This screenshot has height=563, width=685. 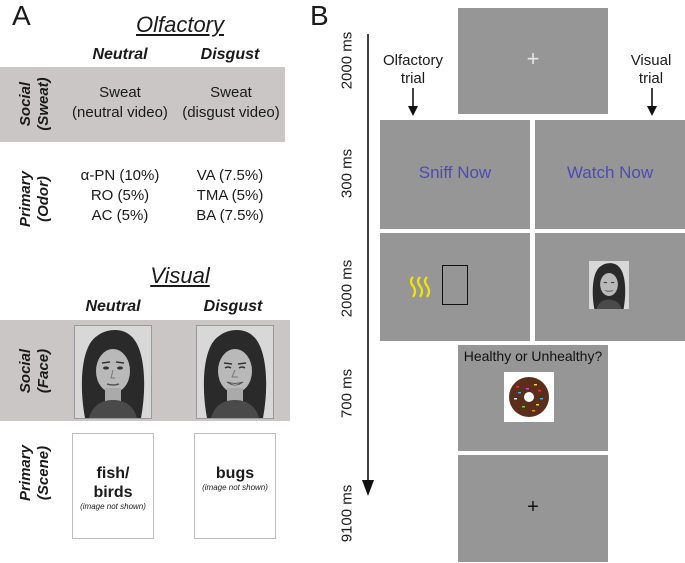 What do you see at coordinates (319, 15) in the screenshot?
I see `panel-b-letter: B` at bounding box center [319, 15].